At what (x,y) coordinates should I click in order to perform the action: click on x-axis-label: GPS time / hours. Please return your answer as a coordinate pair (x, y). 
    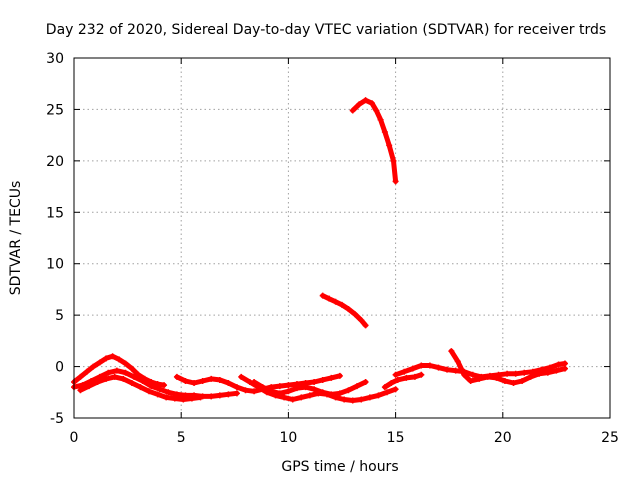
    Looking at the image, I should click on (339, 467).